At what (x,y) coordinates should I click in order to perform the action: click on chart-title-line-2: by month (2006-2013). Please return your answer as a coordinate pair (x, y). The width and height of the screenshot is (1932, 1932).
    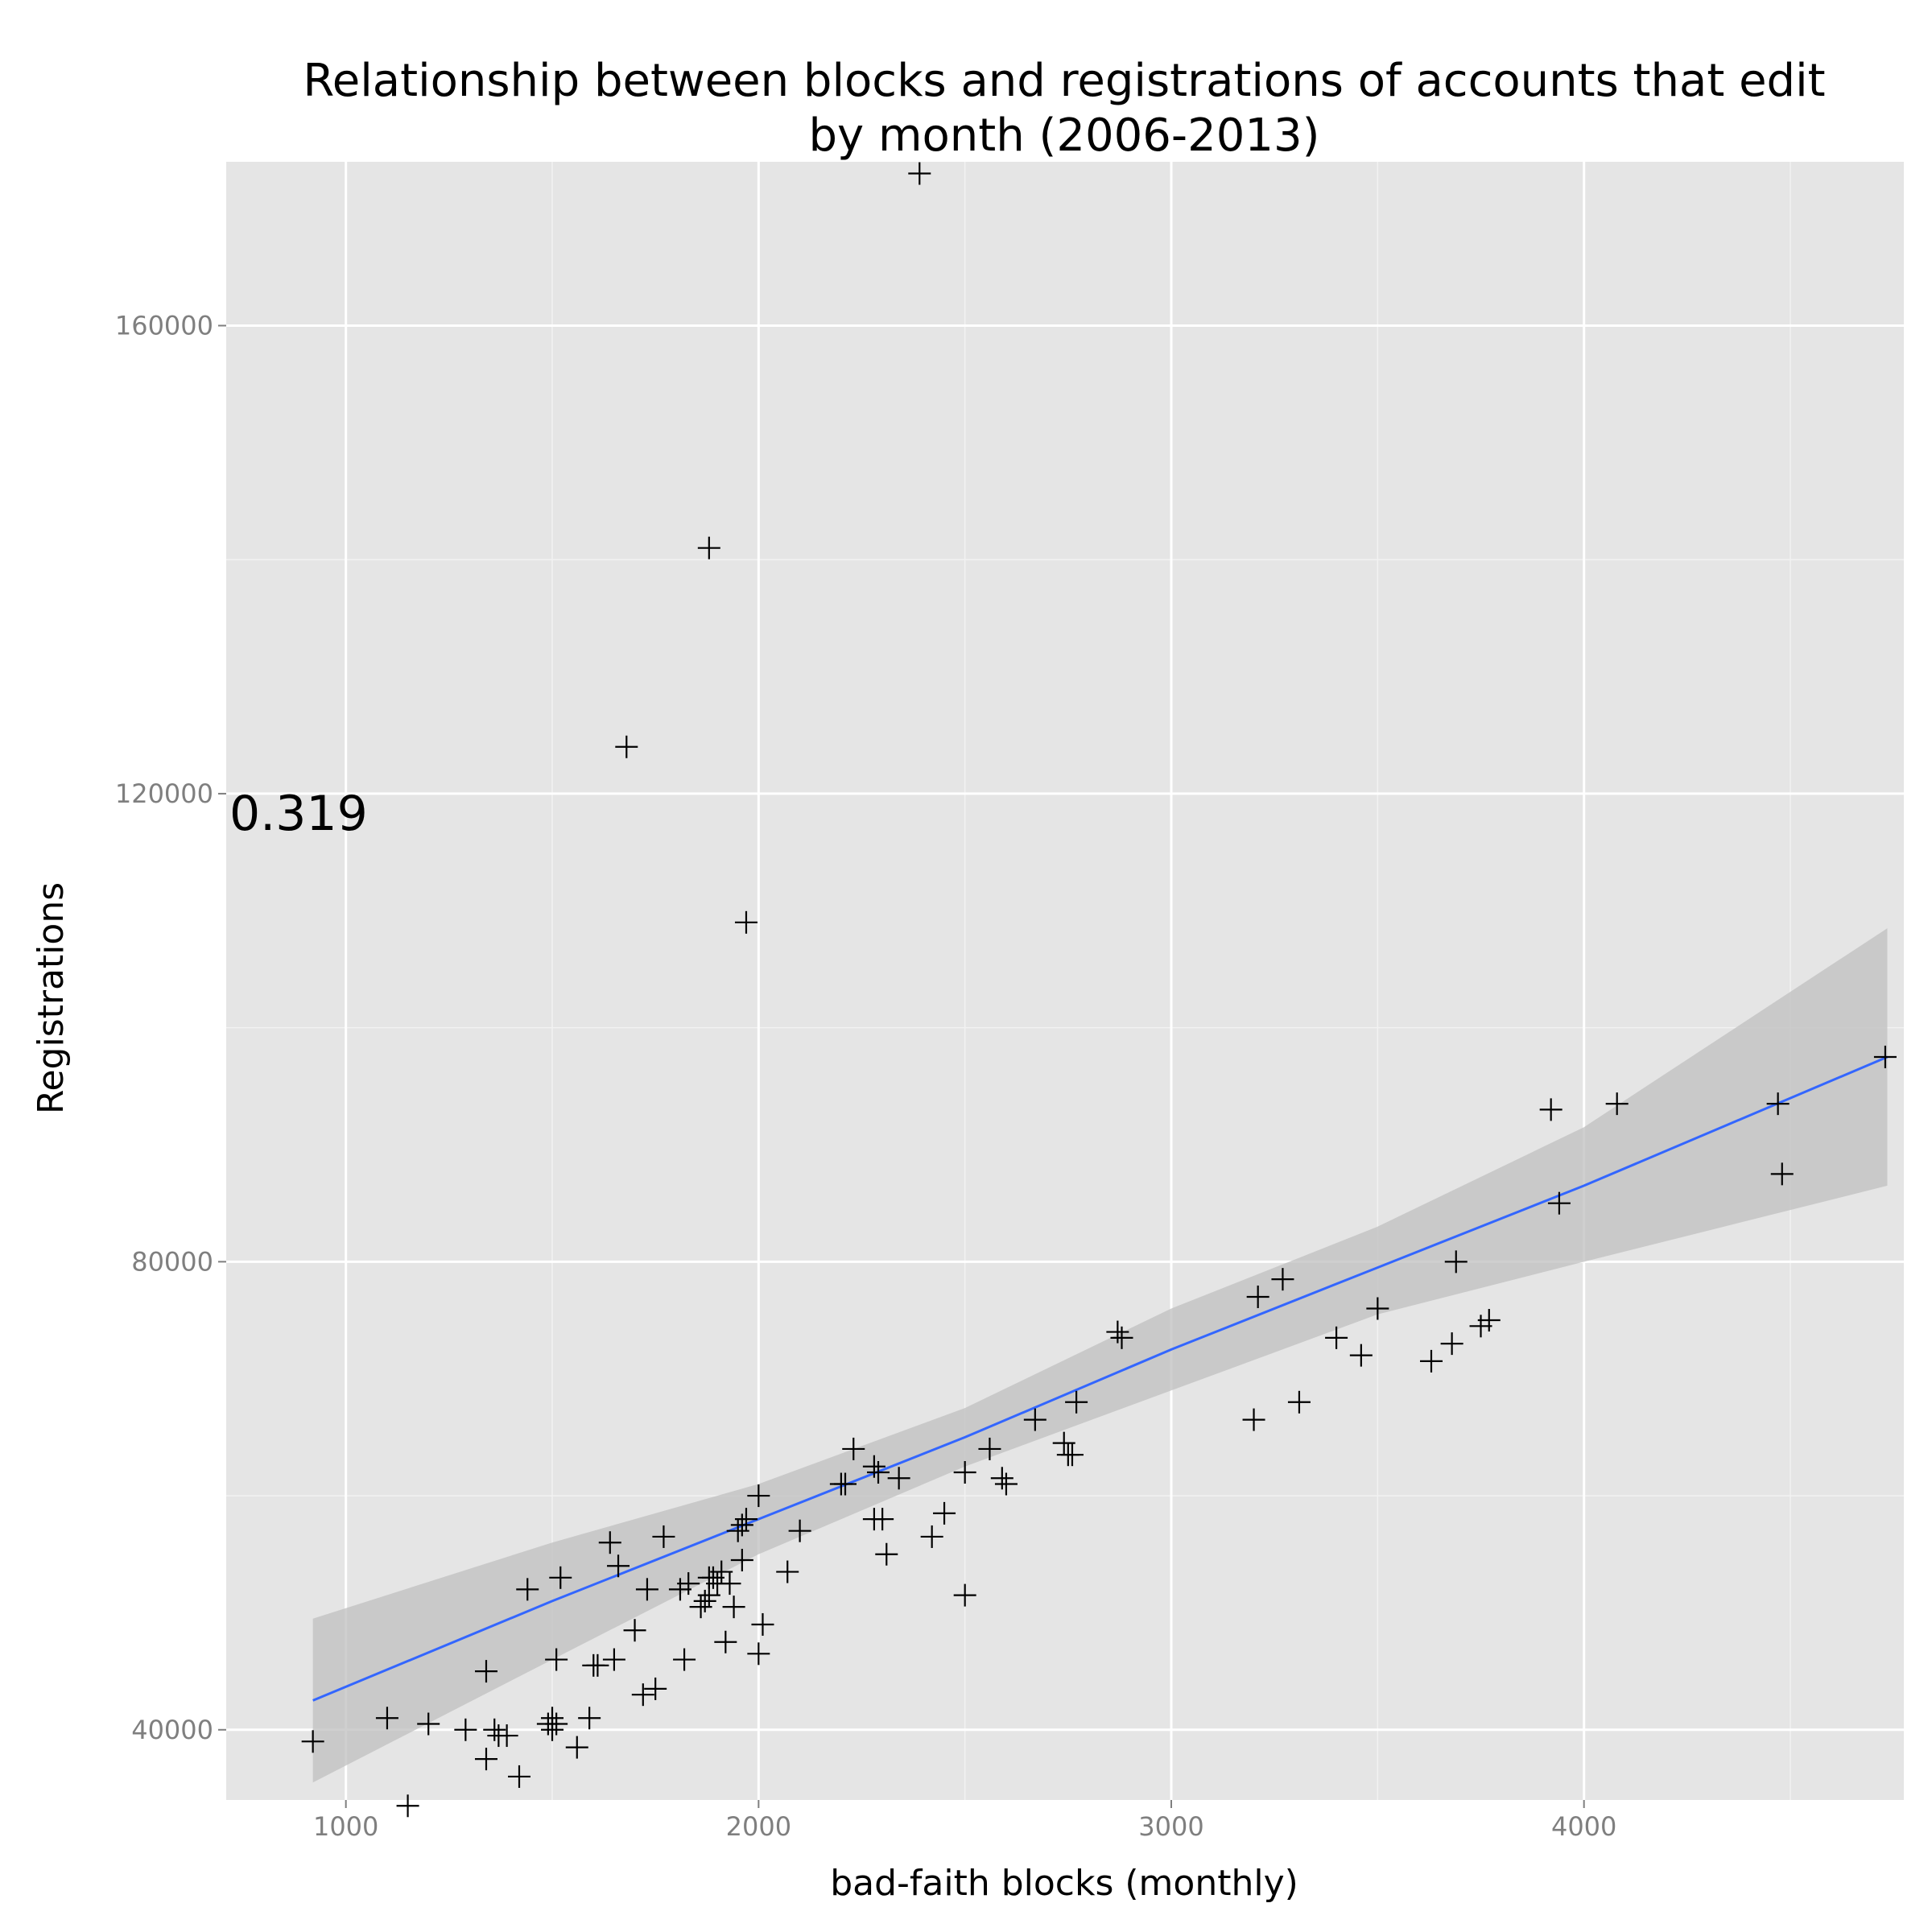
    Looking at the image, I should click on (1064, 135).